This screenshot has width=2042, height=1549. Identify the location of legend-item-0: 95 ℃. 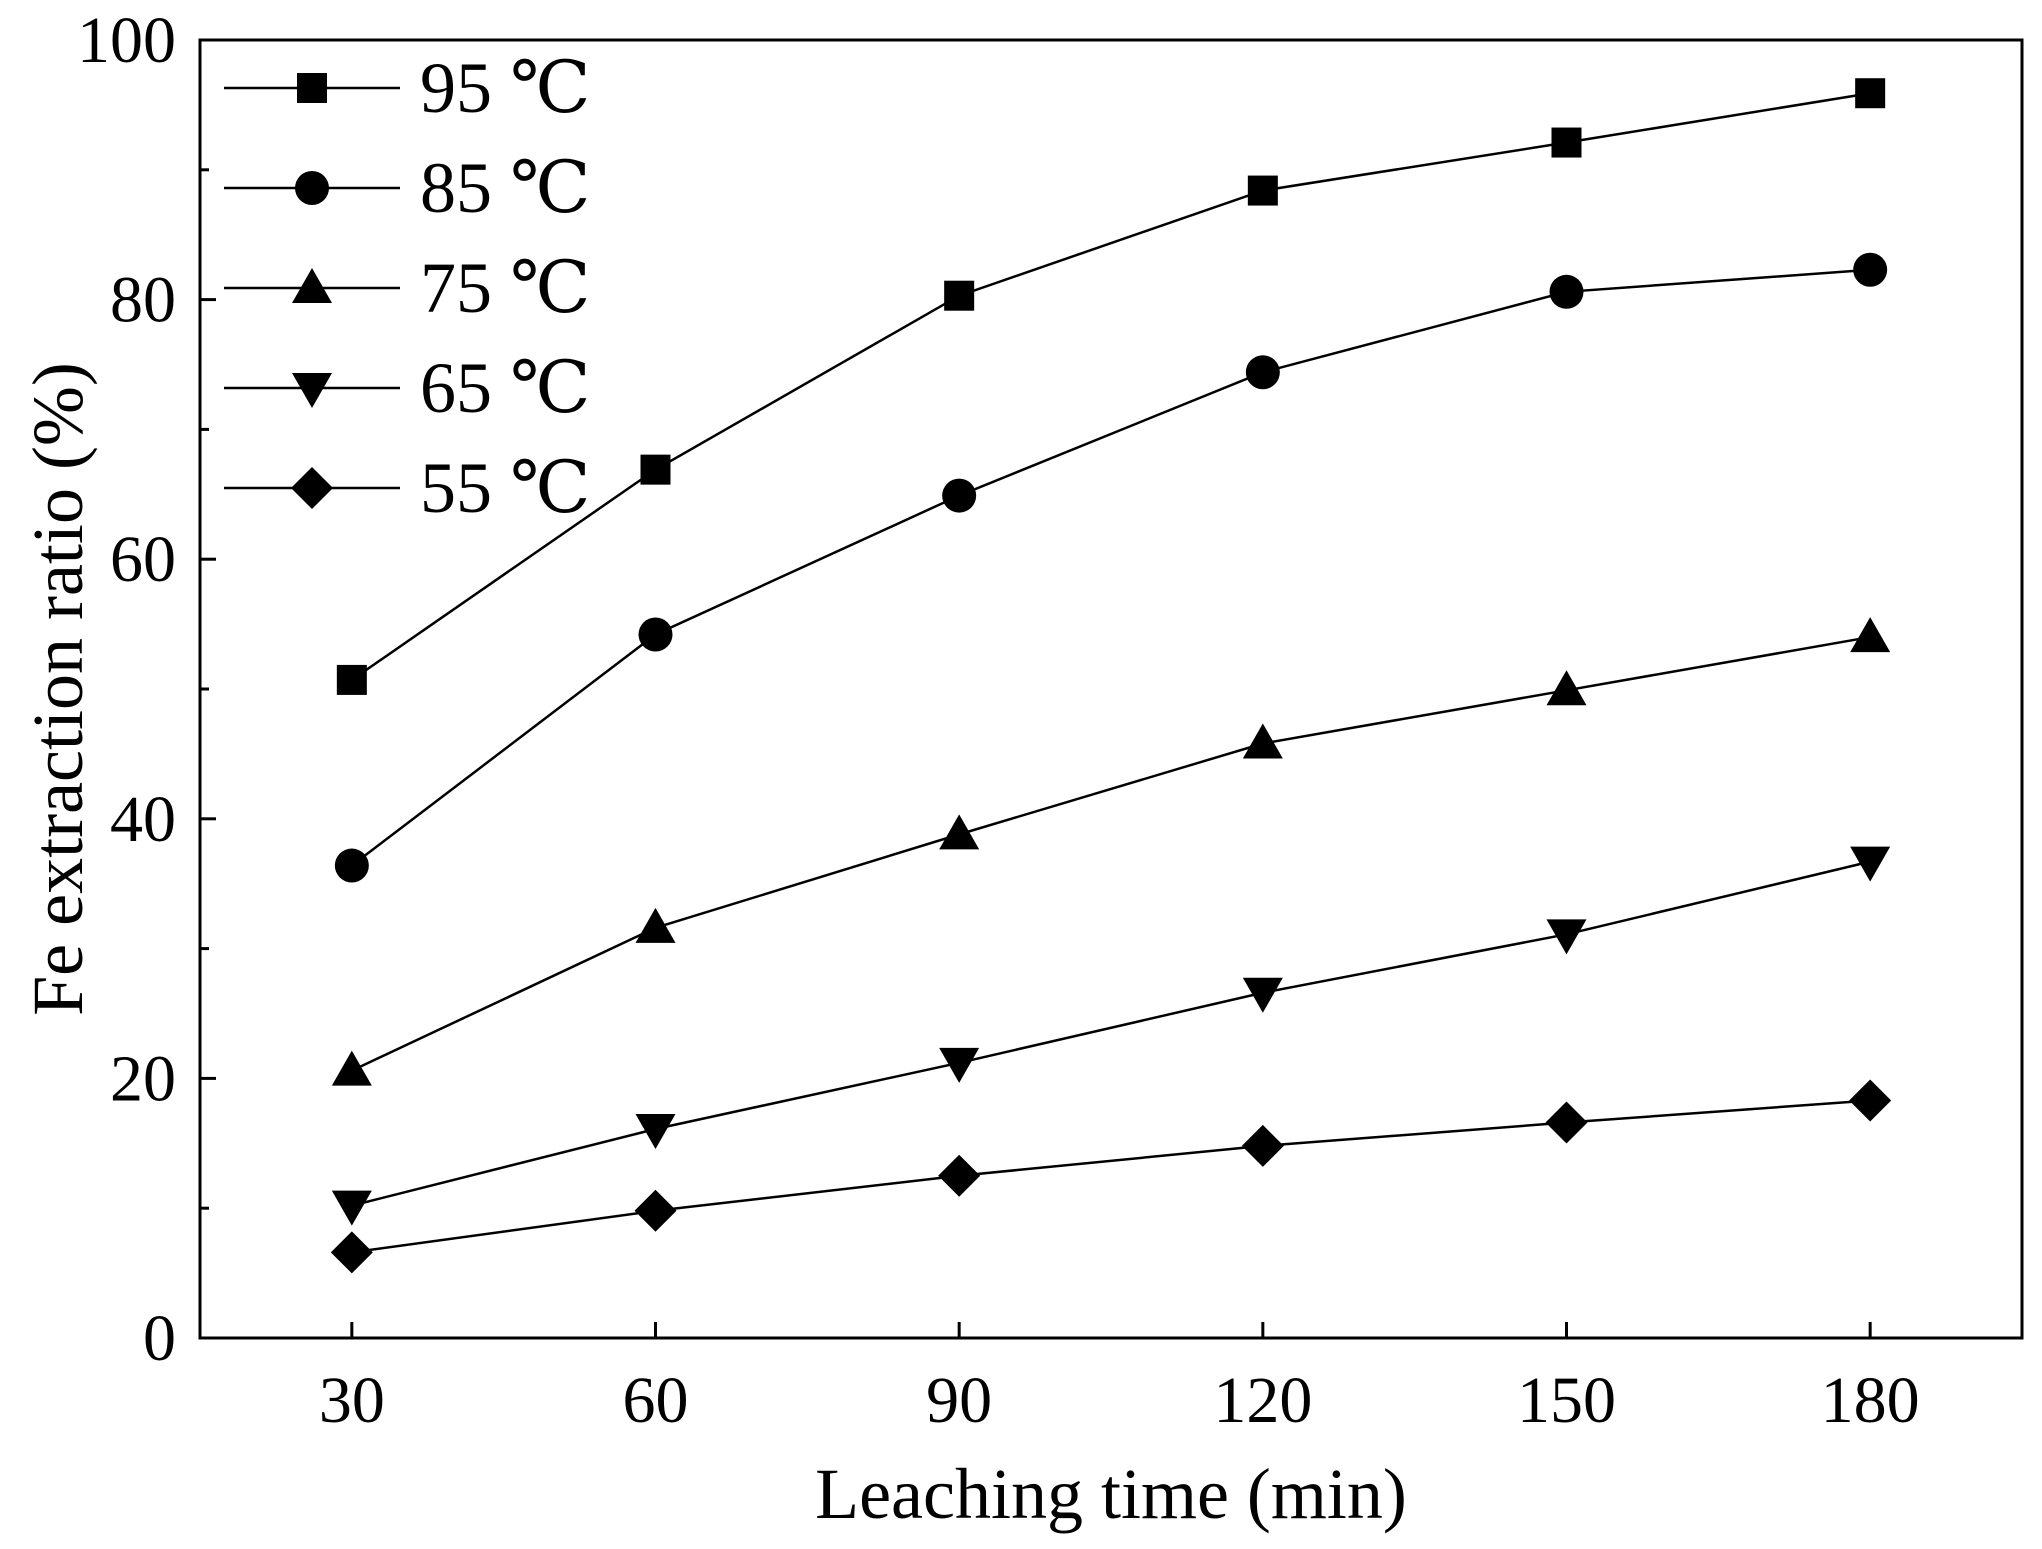
(407, 88).